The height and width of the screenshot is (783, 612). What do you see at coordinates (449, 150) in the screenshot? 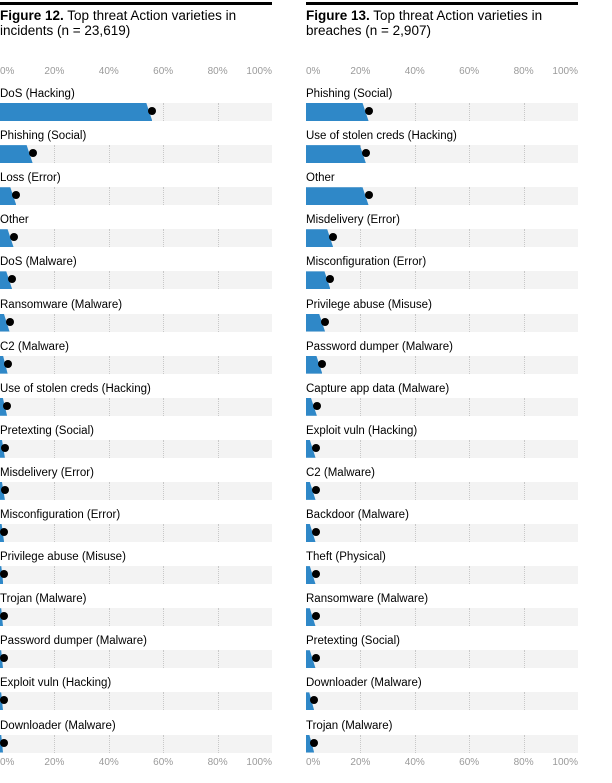
I see `bar-row: Use of stolen creds (Hacking)` at bounding box center [449, 150].